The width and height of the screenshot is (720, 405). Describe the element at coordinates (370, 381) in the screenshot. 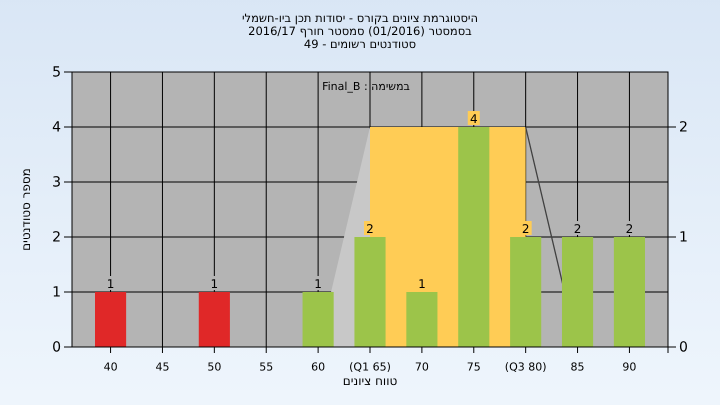

I see `x-axis-title: טווח ציונים` at that location.